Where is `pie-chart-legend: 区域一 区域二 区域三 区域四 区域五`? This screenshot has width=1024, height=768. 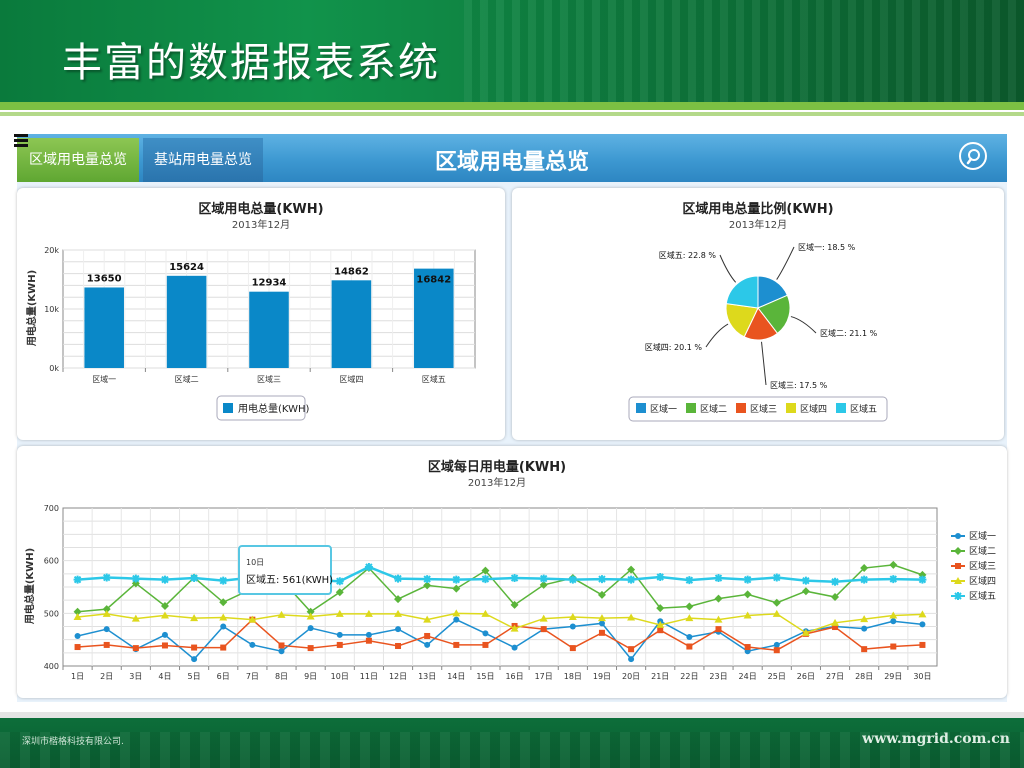
pie-chart-legend: 区域一 区域二 区域三 区域四 区域五 is located at coordinates (756, 409).